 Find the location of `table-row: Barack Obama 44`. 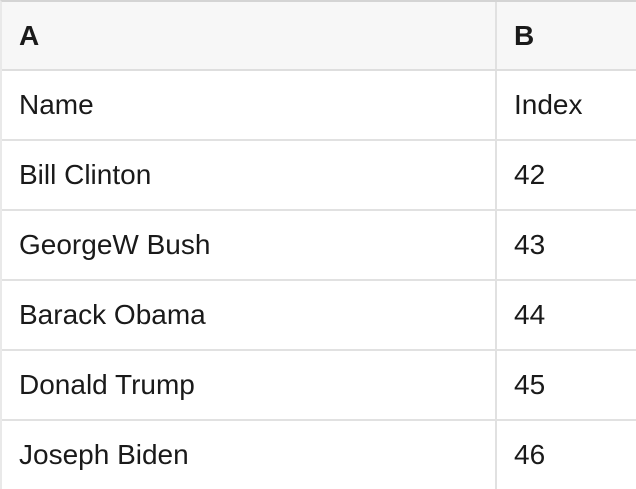

table-row: Barack Obama 44 is located at coordinates (319, 316).